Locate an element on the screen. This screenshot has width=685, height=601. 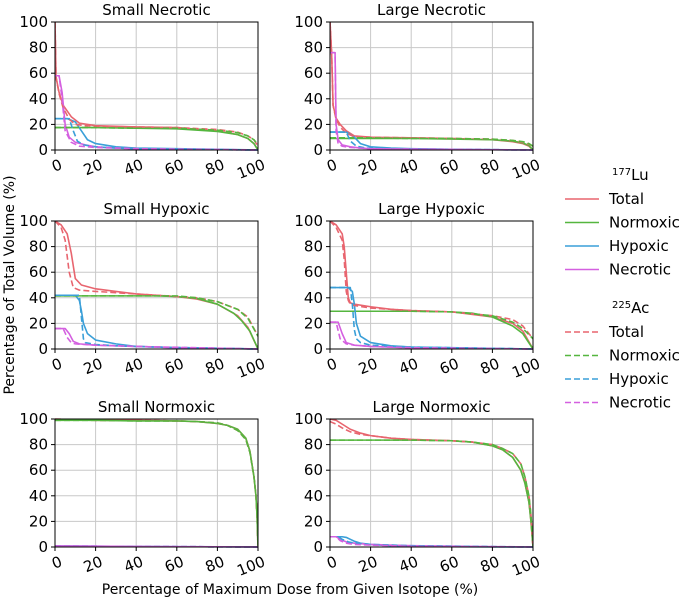
panel-large-necrotic: 0 20 40 60 80 100 0 20 40 60 80 100 Large Necrotic is located at coordinates (418, 92).